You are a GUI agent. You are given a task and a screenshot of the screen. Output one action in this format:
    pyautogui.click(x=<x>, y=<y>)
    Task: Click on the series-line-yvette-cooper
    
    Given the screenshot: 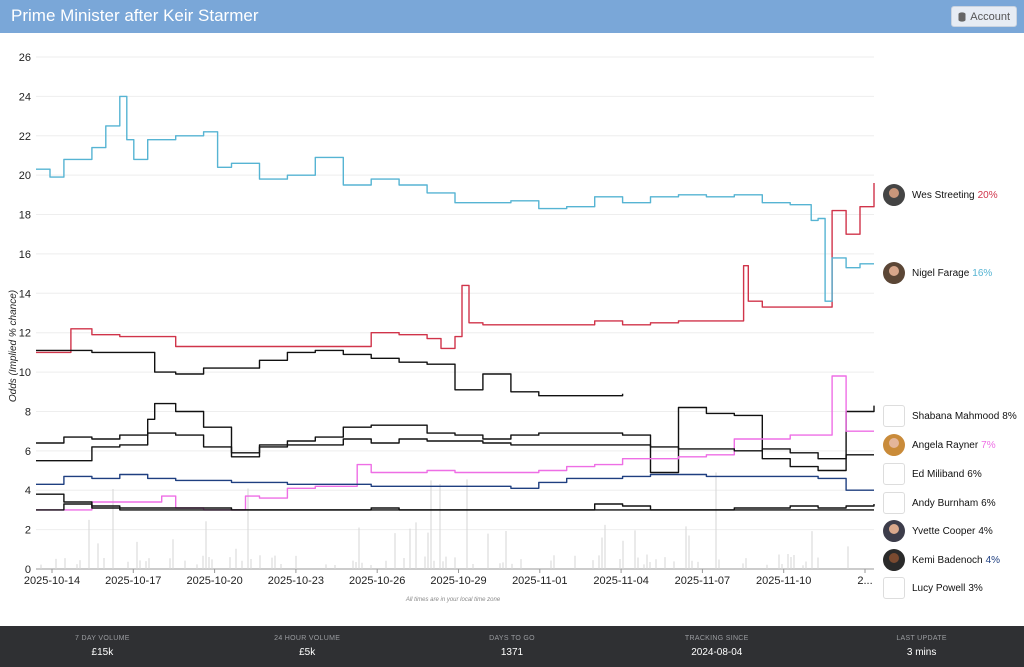 What is the action you would take?
    pyautogui.click(x=455, y=507)
    